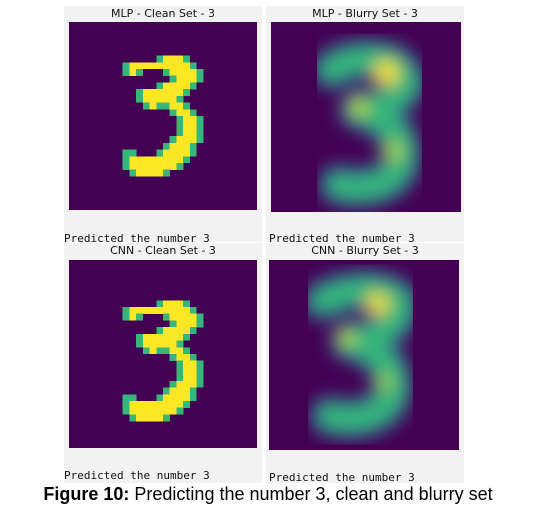 This screenshot has width=536, height=514. What do you see at coordinates (364, 355) in the screenshot?
I see `digit-image-cnn-blurry` at bounding box center [364, 355].